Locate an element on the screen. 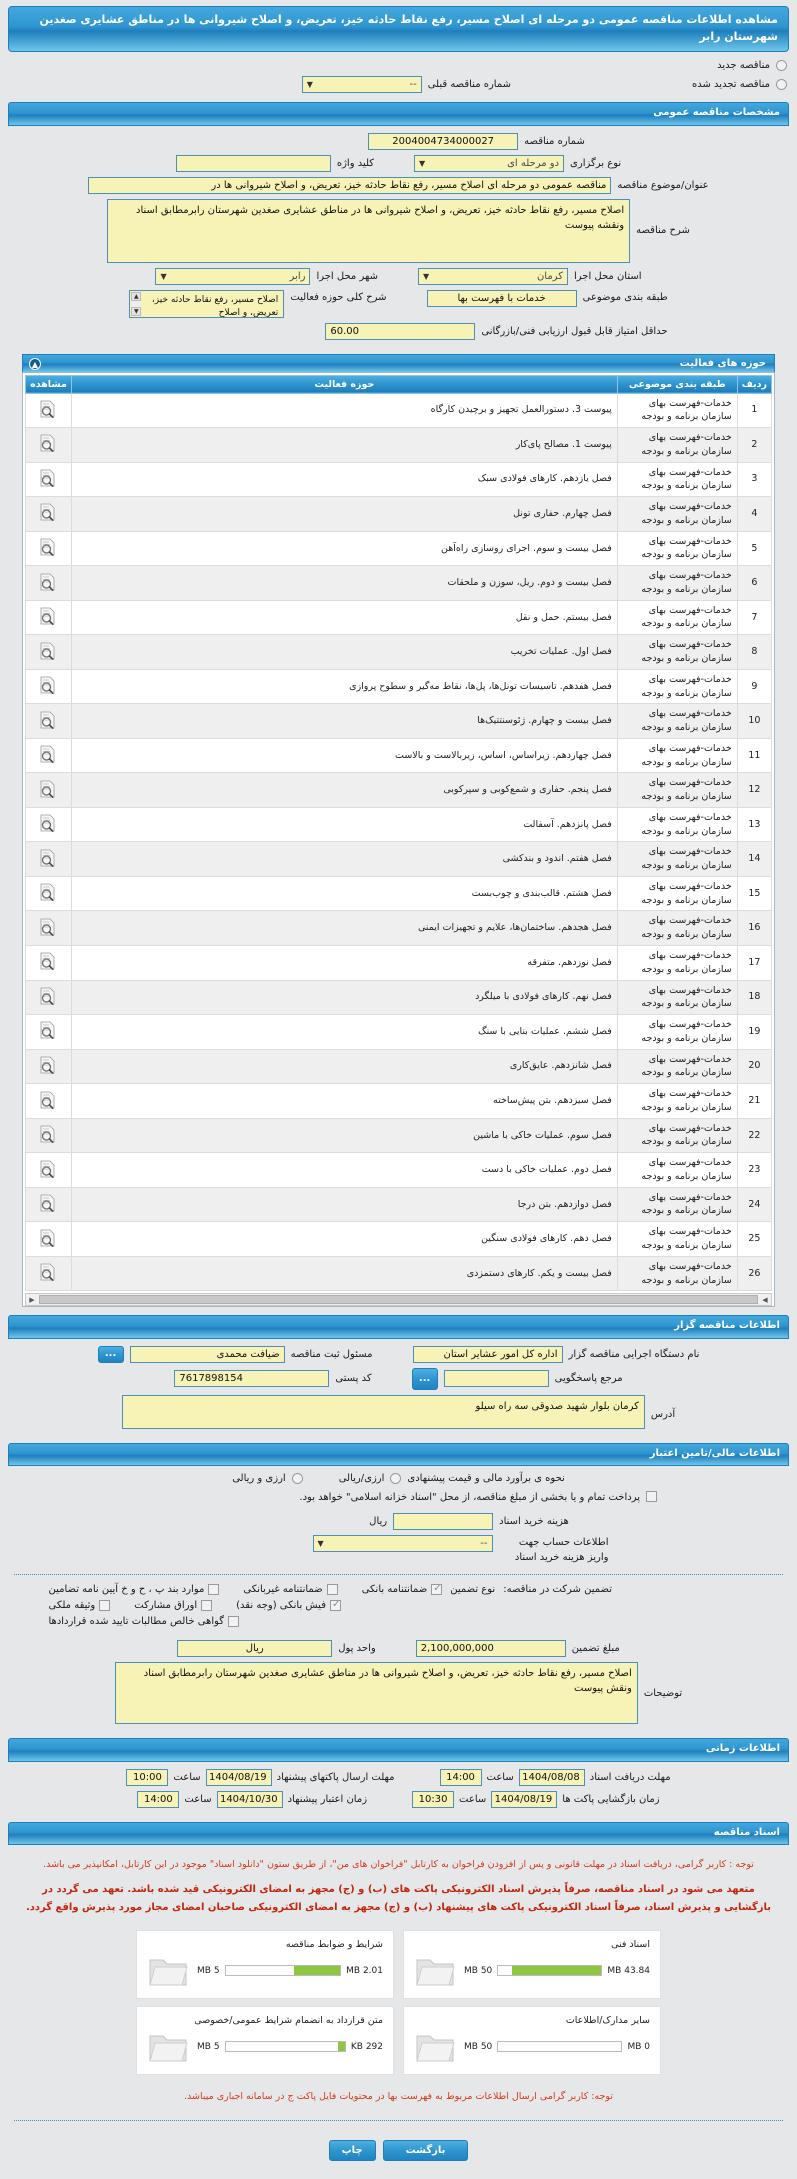 The image size is (797, 2179). min-score-input: 60.00 is located at coordinates (400, 331).